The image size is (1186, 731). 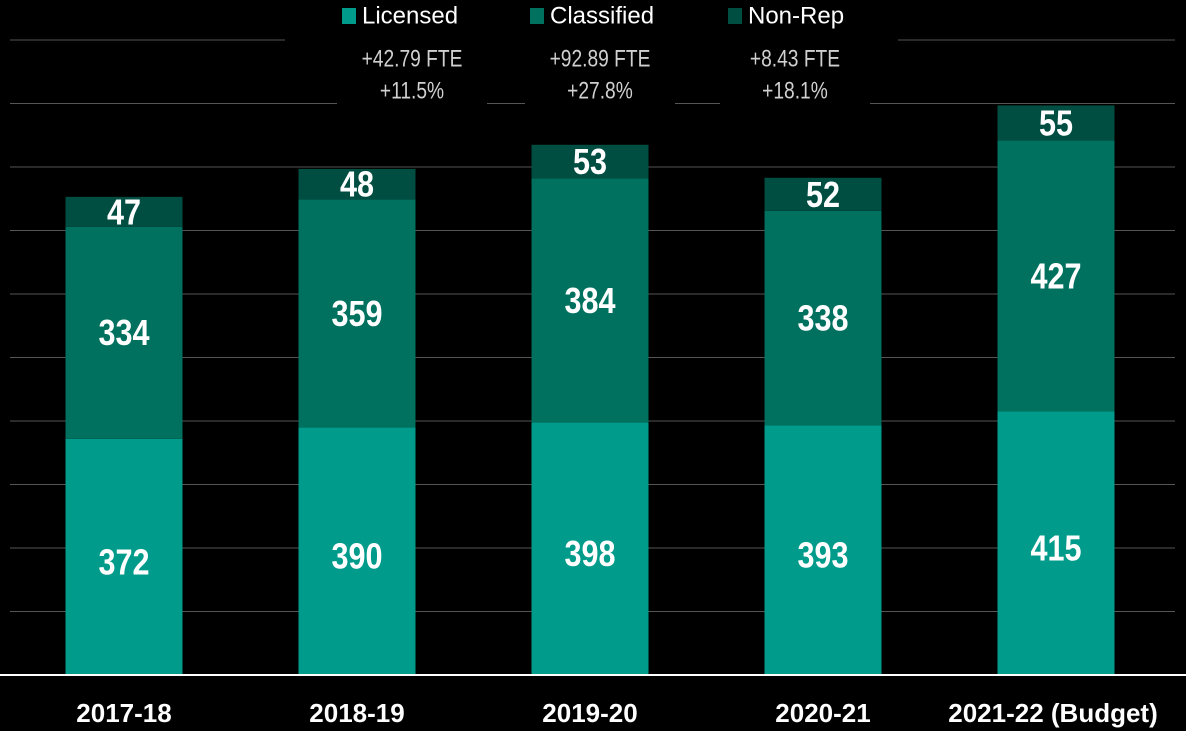 What do you see at coordinates (600, 58) in the screenshot?
I see `annotation: +92.89 FTE` at bounding box center [600, 58].